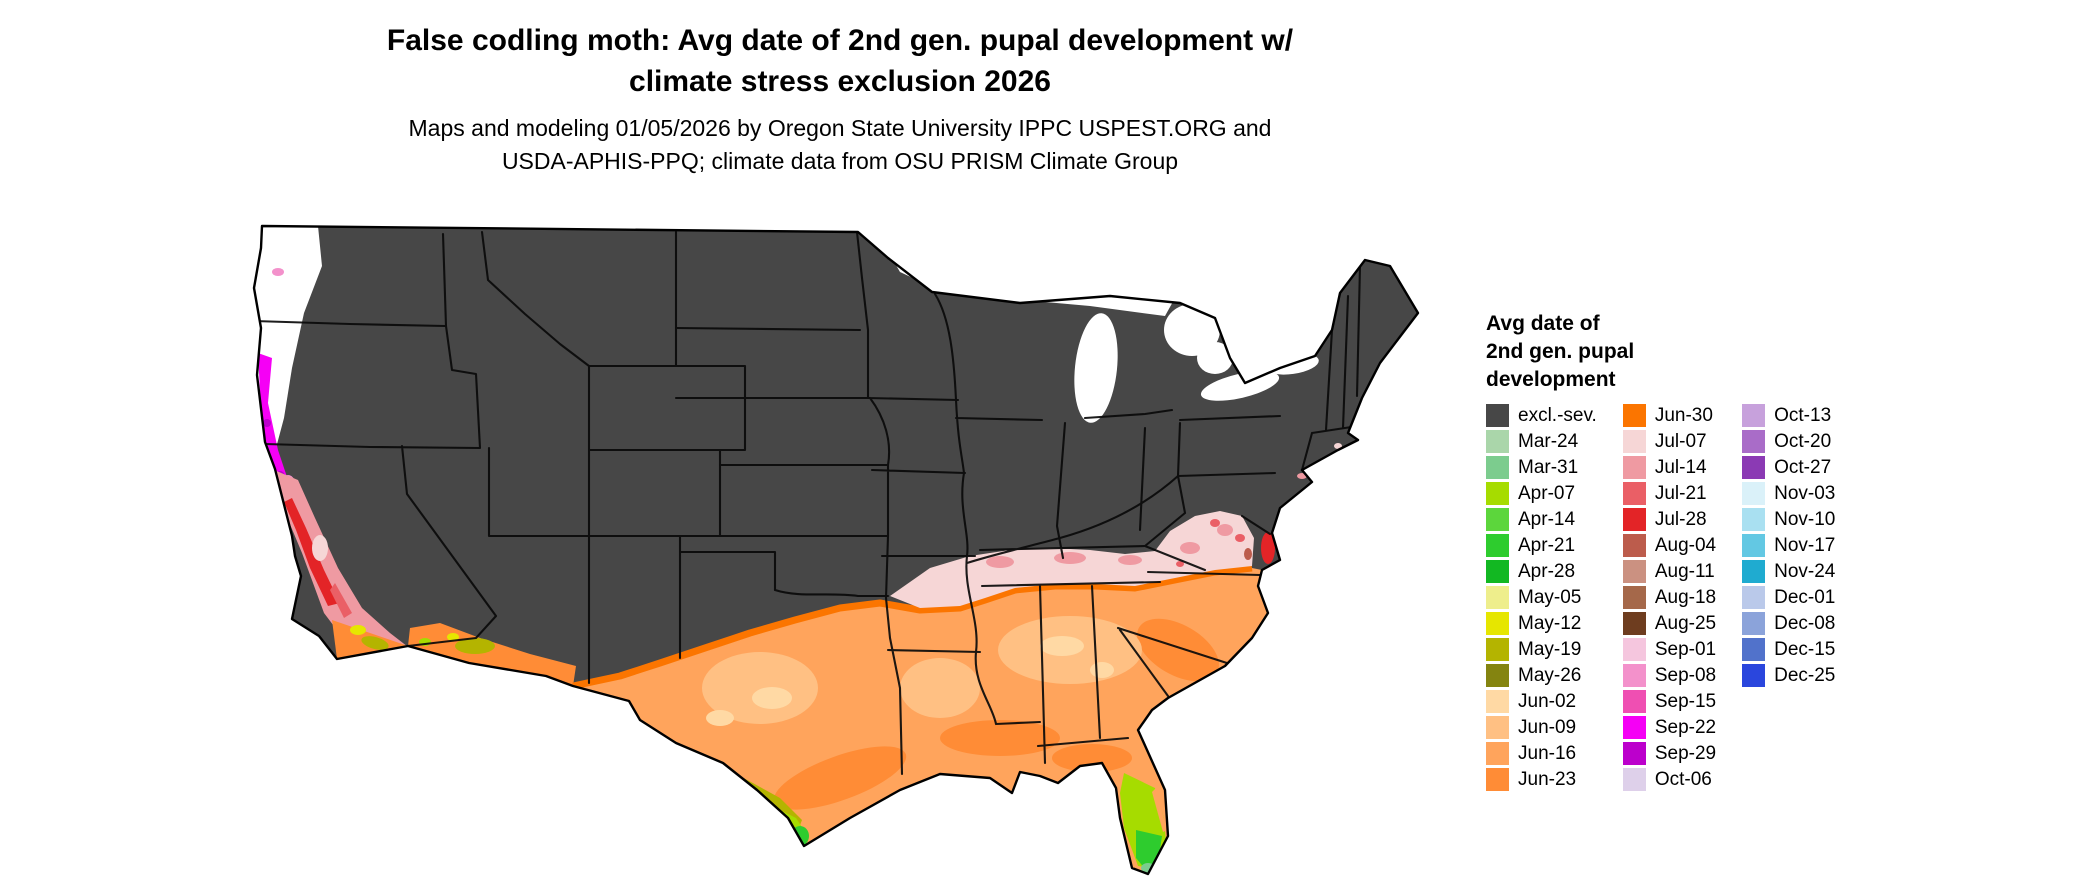  What do you see at coordinates (1685, 597) in the screenshot?
I see `legend-label: Aug-18` at bounding box center [1685, 597].